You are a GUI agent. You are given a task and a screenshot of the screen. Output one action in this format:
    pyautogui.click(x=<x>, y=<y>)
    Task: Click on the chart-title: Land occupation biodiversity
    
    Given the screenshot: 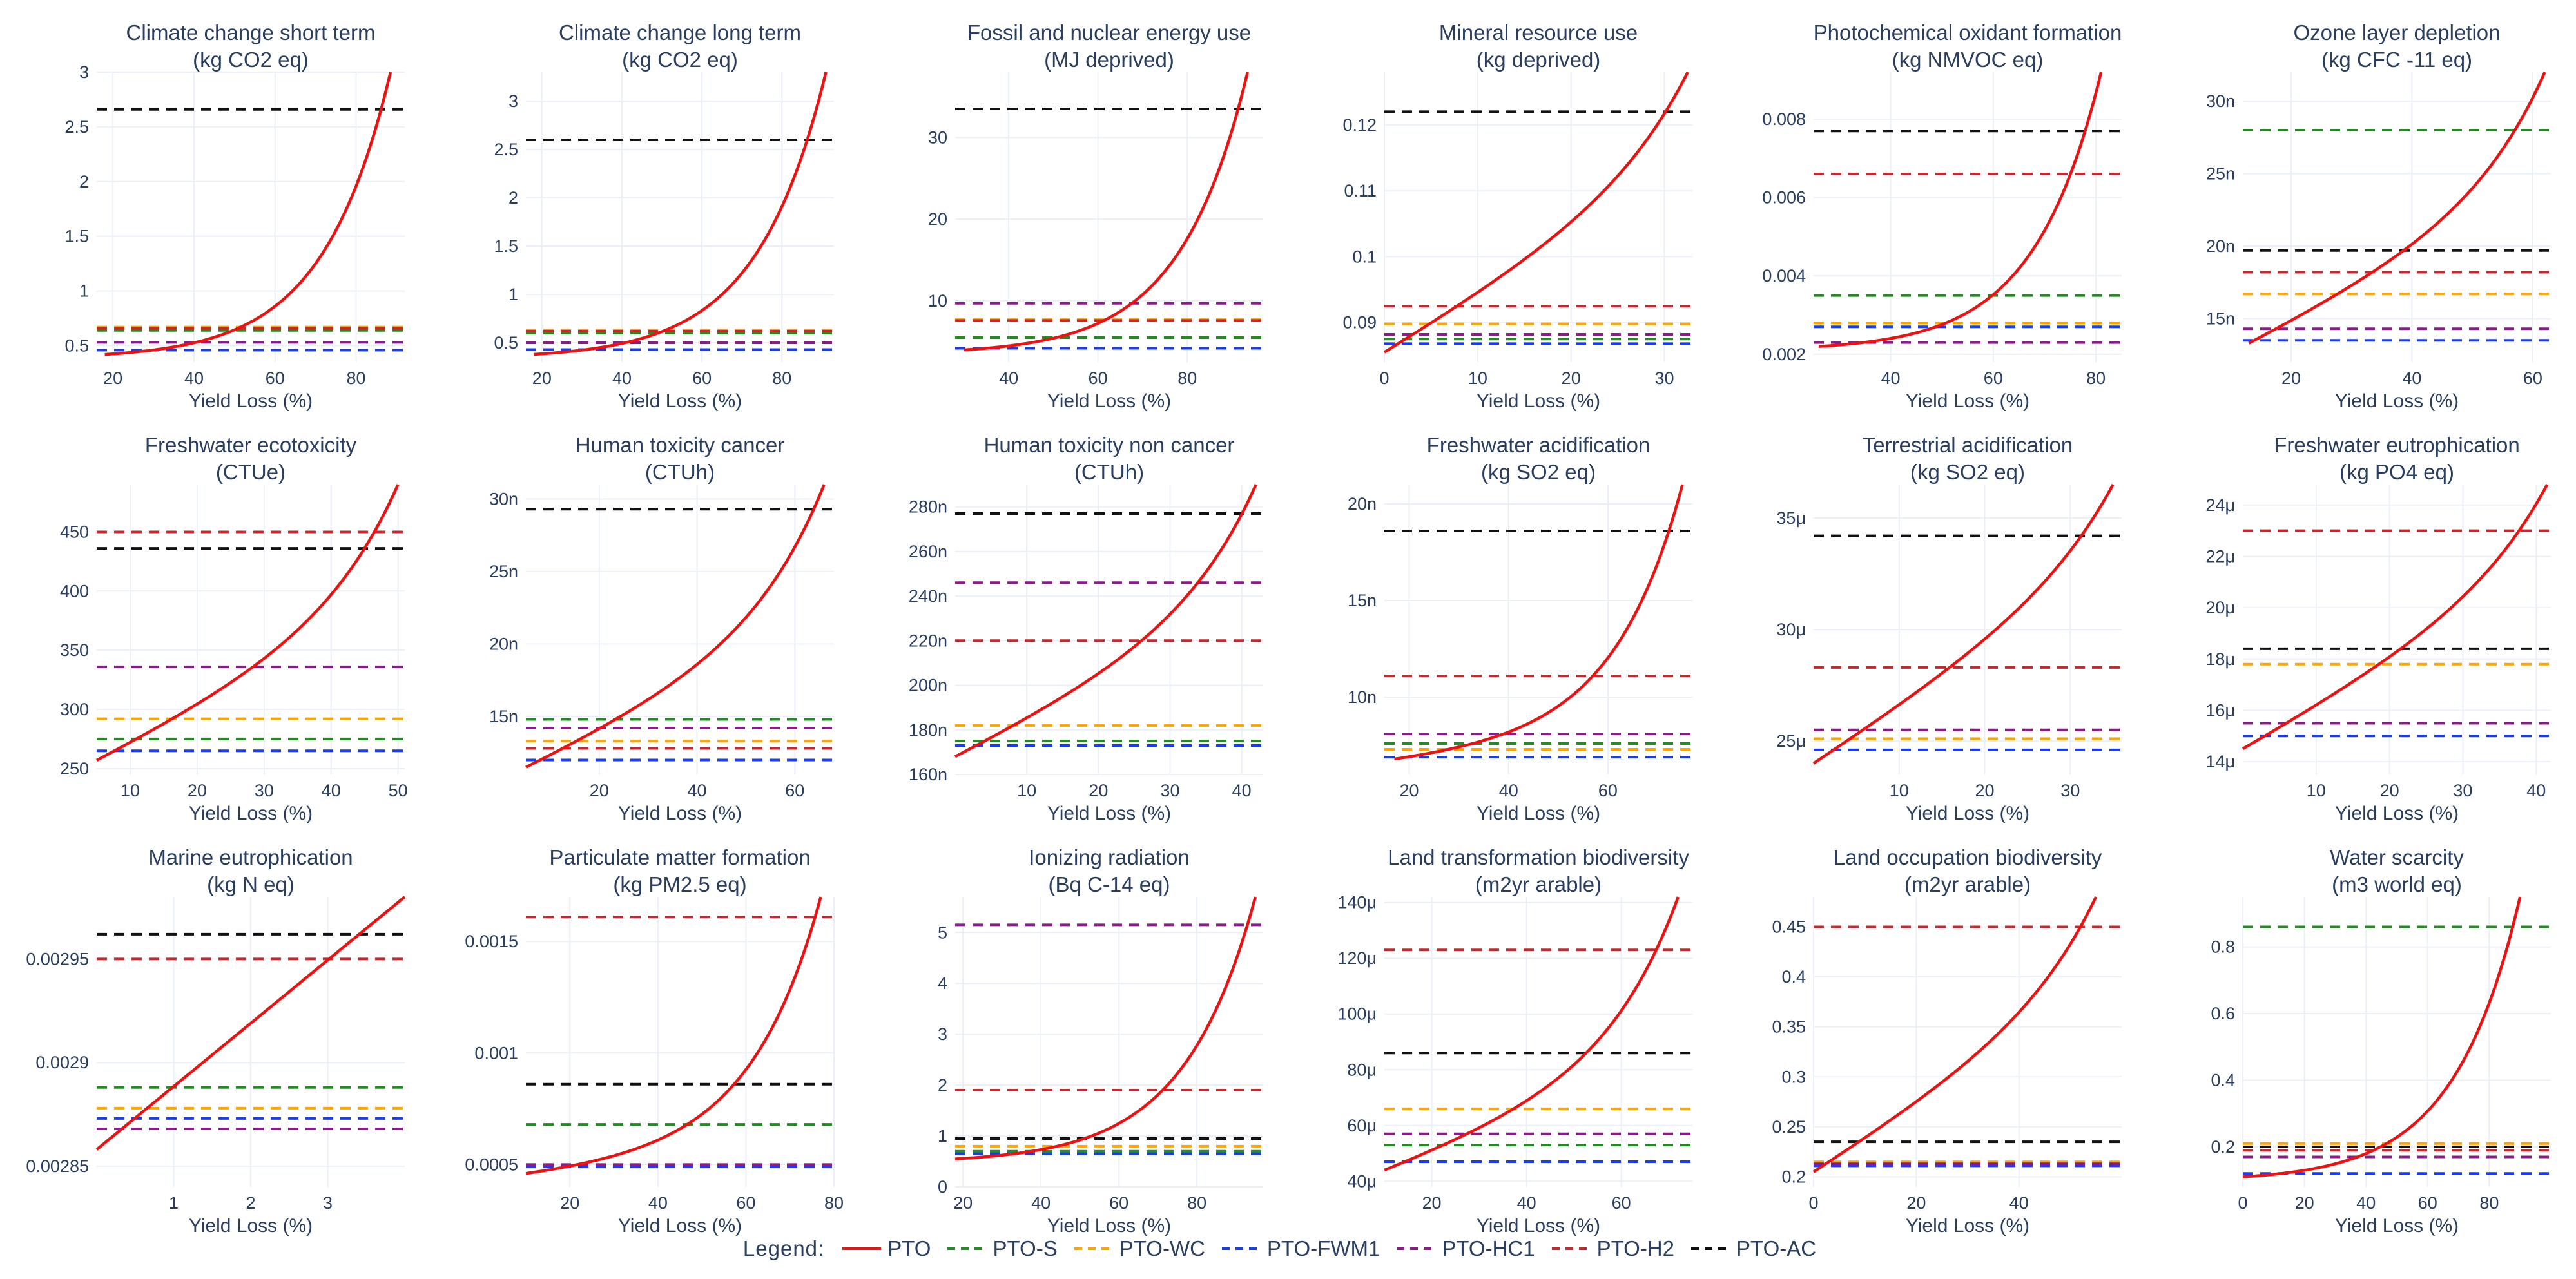 What is the action you would take?
    pyautogui.click(x=1968, y=857)
    